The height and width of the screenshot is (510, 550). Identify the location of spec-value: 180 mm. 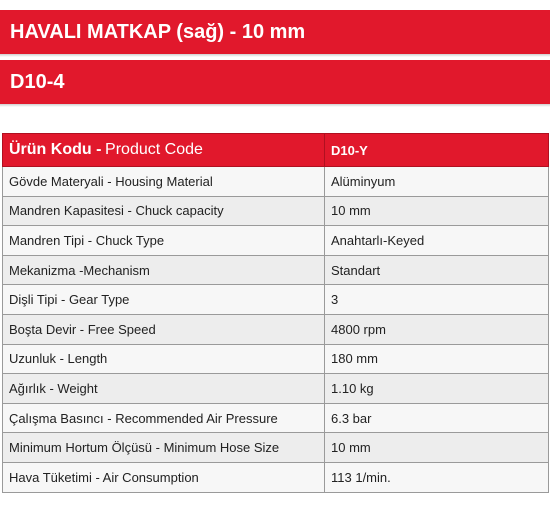
(436, 359).